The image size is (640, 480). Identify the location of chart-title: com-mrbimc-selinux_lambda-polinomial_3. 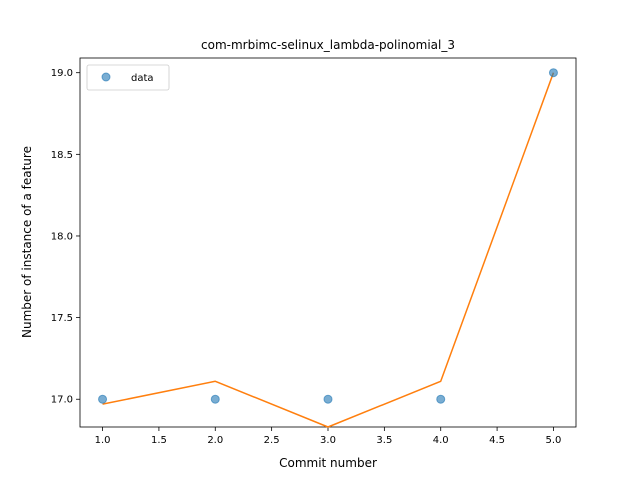
(328, 45).